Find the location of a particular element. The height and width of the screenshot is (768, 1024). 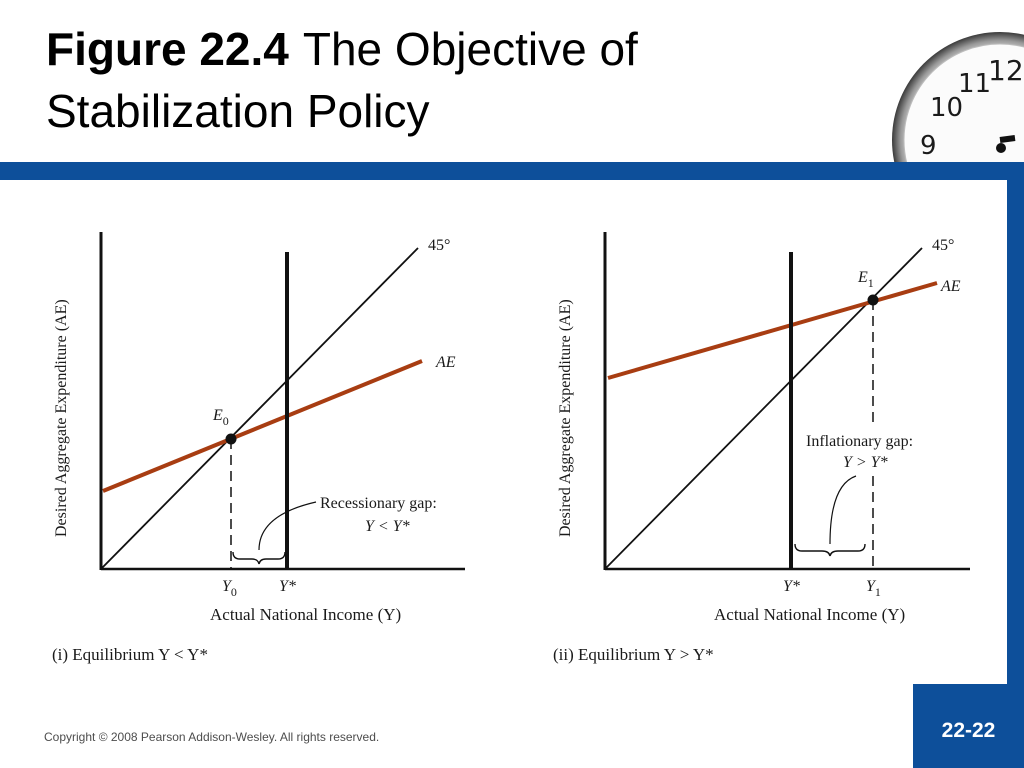

left-tick-y0: Y0 is located at coordinates (229, 588).